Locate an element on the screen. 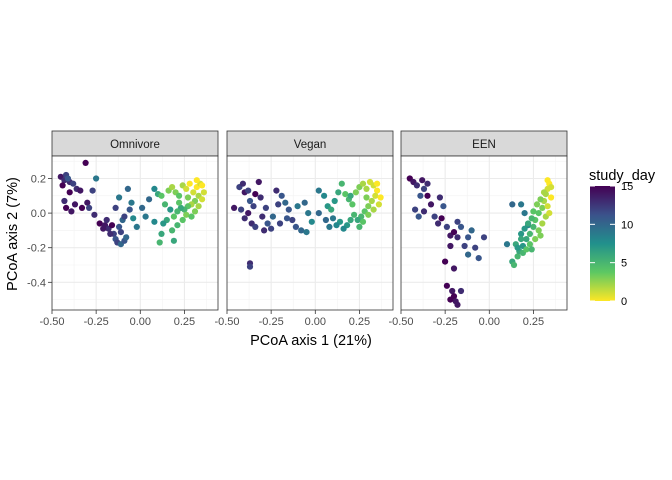 Image resolution: width=672 pixels, height=480 pixels. y-tick-label: 0.0 is located at coordinates (38, 214).